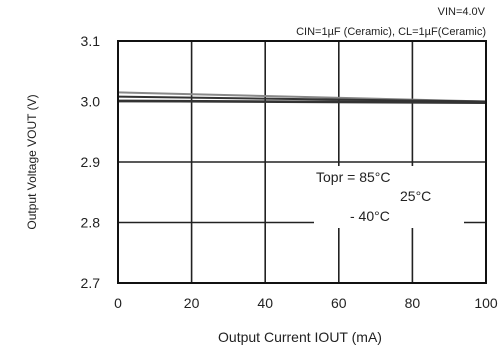 This screenshot has width=504, height=351. What do you see at coordinates (339, 303) in the screenshot?
I see `x-tick-label: 60` at bounding box center [339, 303].